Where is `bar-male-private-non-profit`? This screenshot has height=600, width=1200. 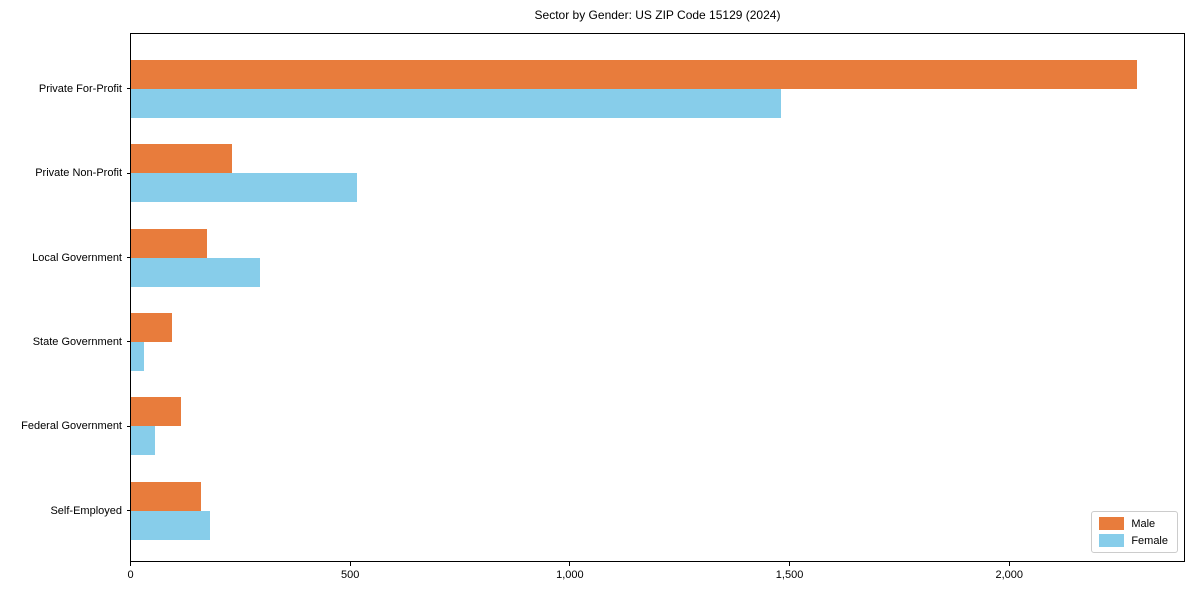
bar-male-private-non-profit is located at coordinates (181, 159).